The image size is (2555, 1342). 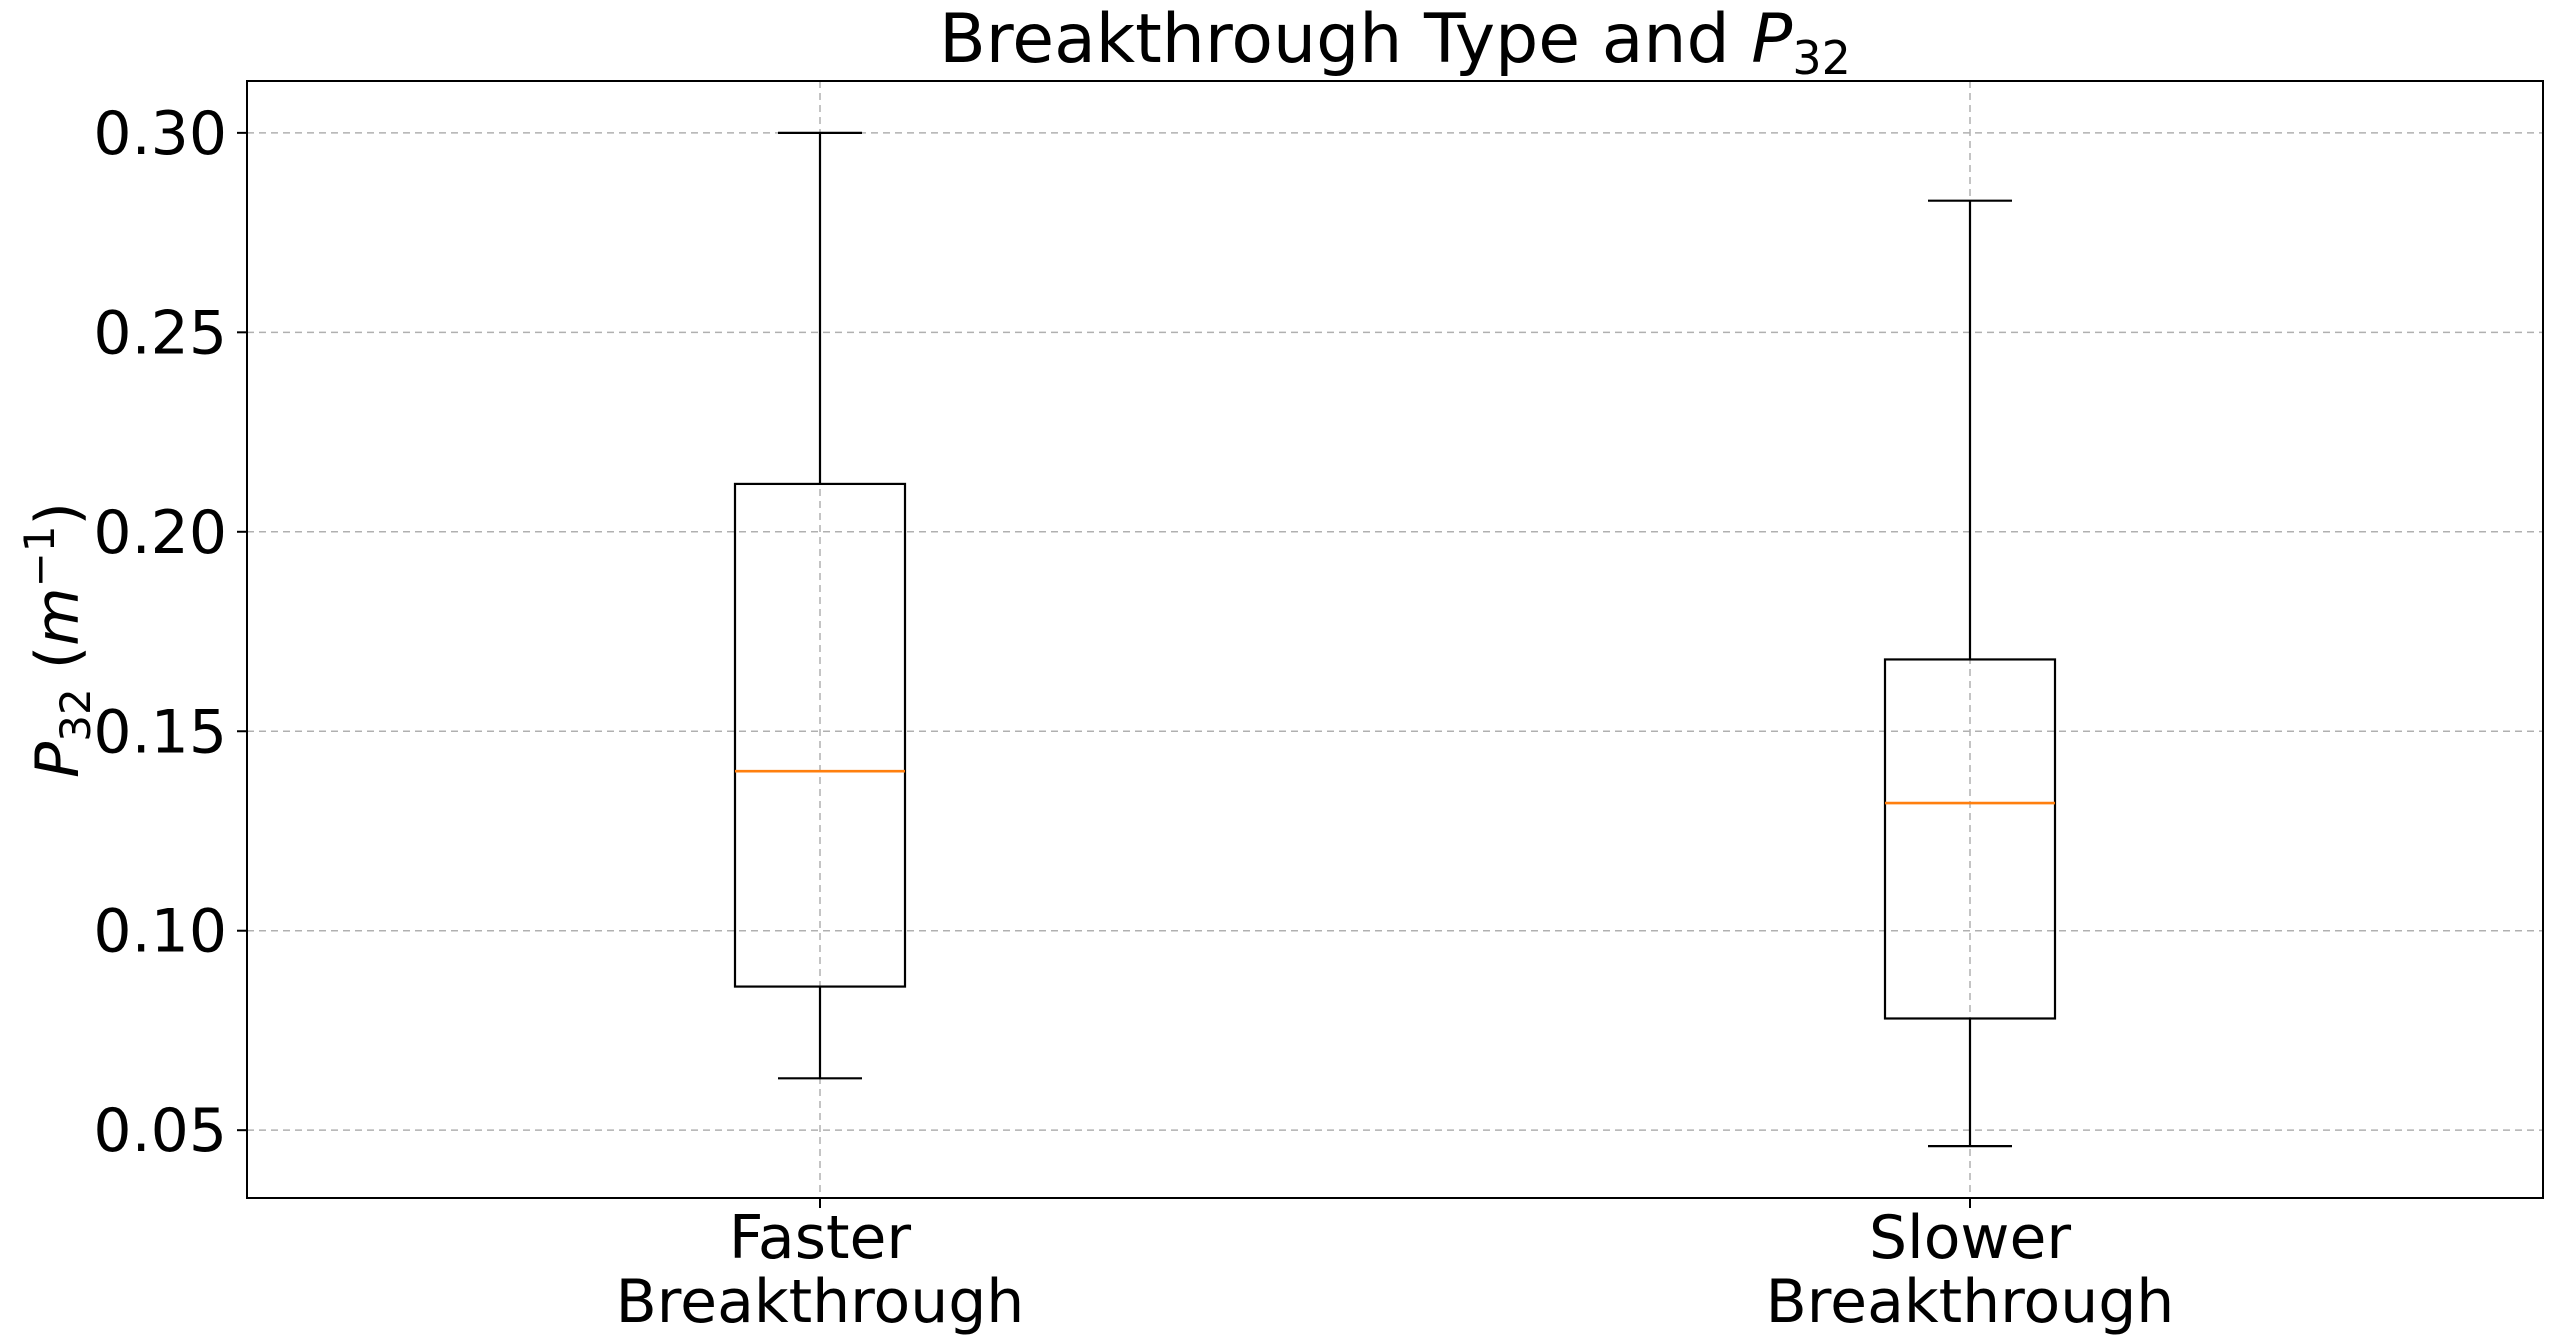 I want to click on y-axis-label: P32 (m−1), so click(x=57, y=640).